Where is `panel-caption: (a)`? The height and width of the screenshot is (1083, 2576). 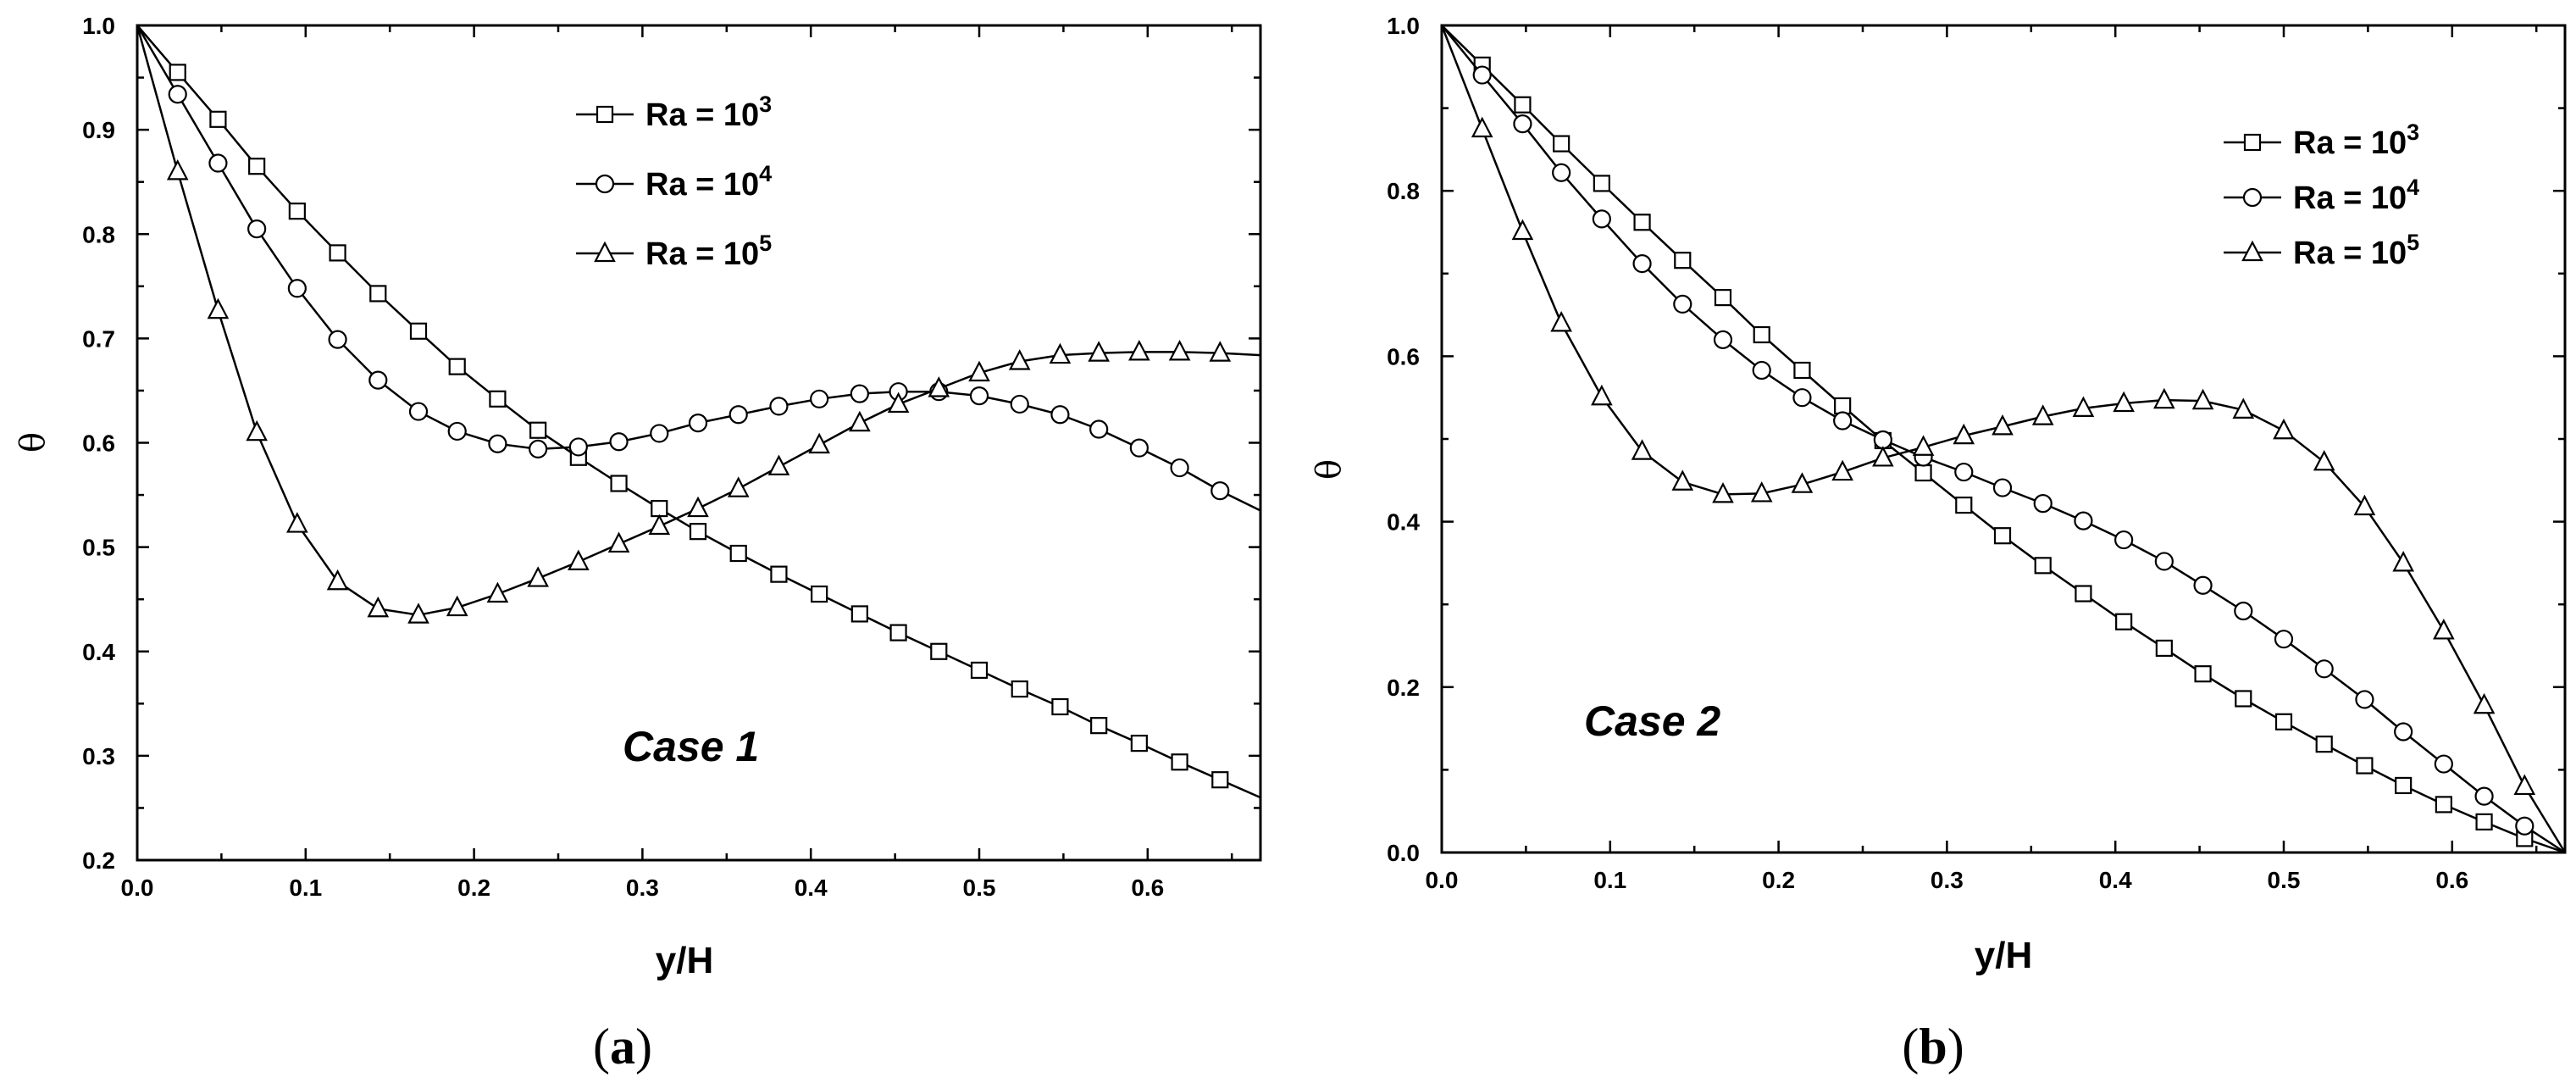
panel-caption: (a) is located at coordinates (622, 1047).